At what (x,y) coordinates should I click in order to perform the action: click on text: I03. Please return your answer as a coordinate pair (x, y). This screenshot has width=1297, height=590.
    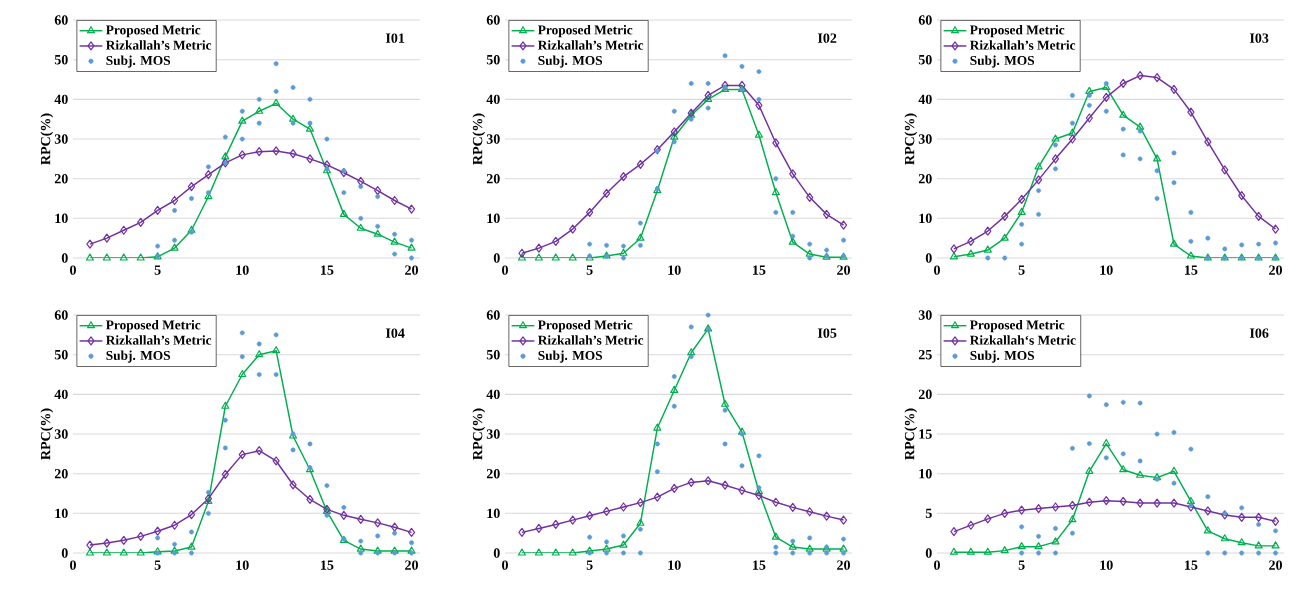
    Looking at the image, I should click on (1259, 38).